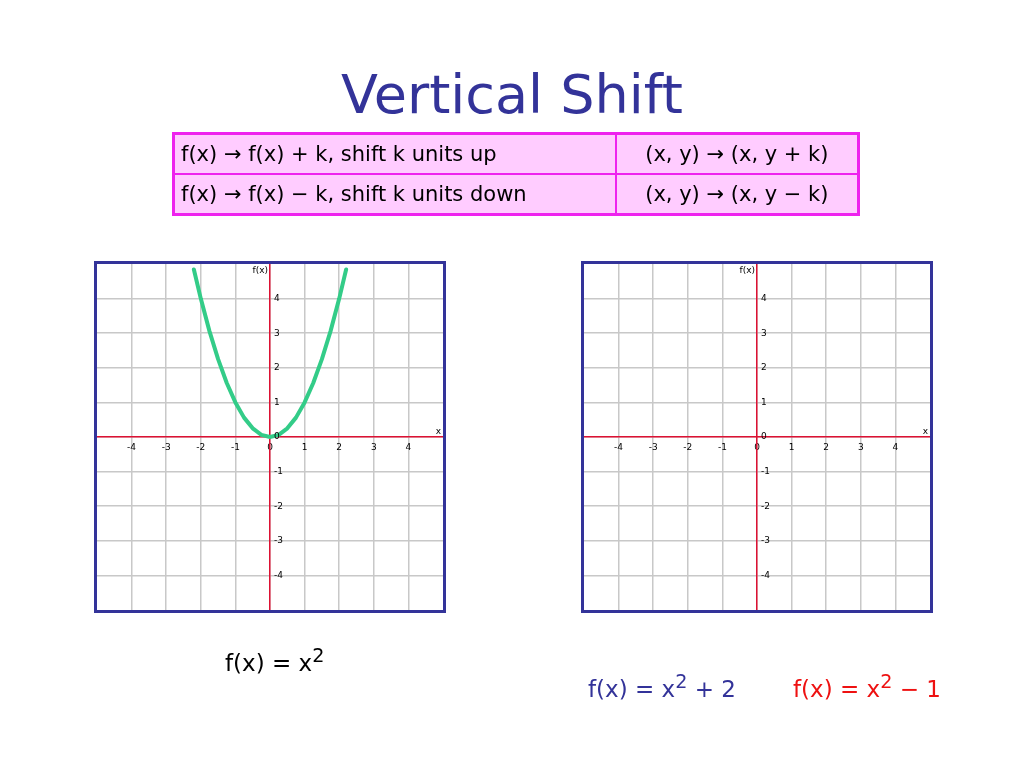  Describe the element at coordinates (394, 194) in the screenshot. I see `text: f(x) → f(x) − k, shift k units down` at that location.